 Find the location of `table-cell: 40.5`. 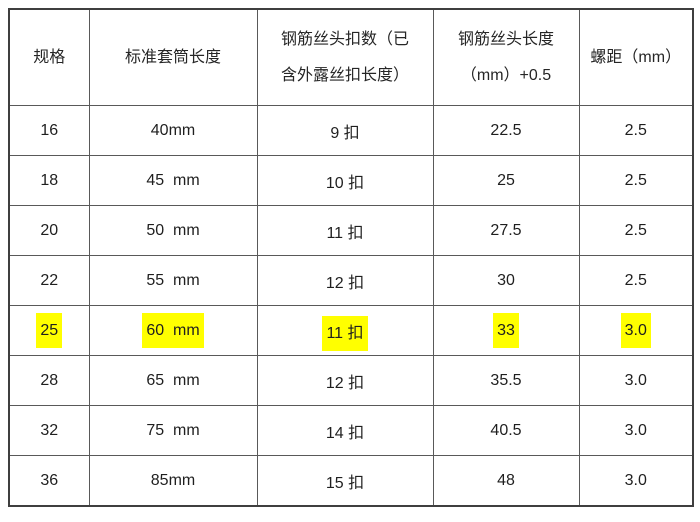

table-cell: 40.5 is located at coordinates (506, 430).